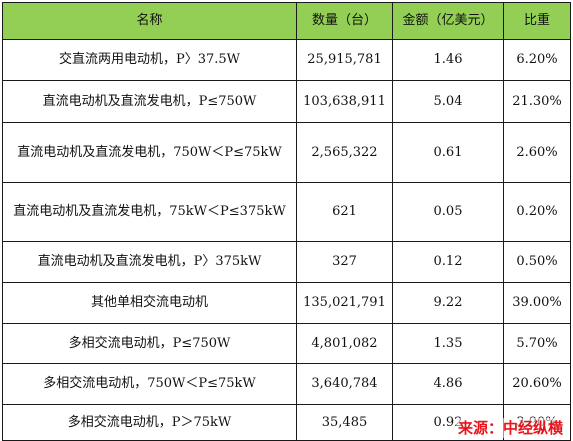  I want to click on cell-quantity: 135,021,791, so click(344, 303).